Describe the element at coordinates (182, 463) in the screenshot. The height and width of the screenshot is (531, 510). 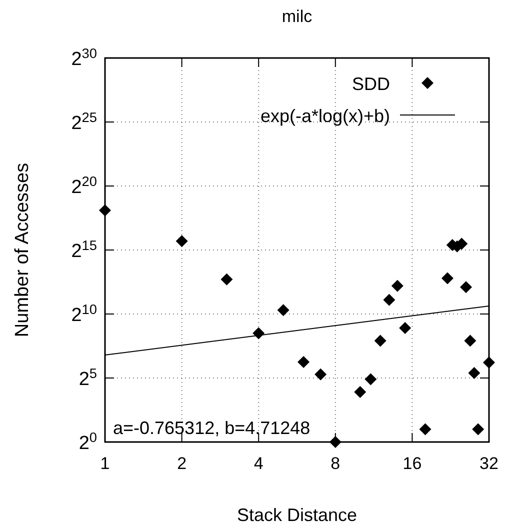
I see `x-tick-label: 2` at that location.